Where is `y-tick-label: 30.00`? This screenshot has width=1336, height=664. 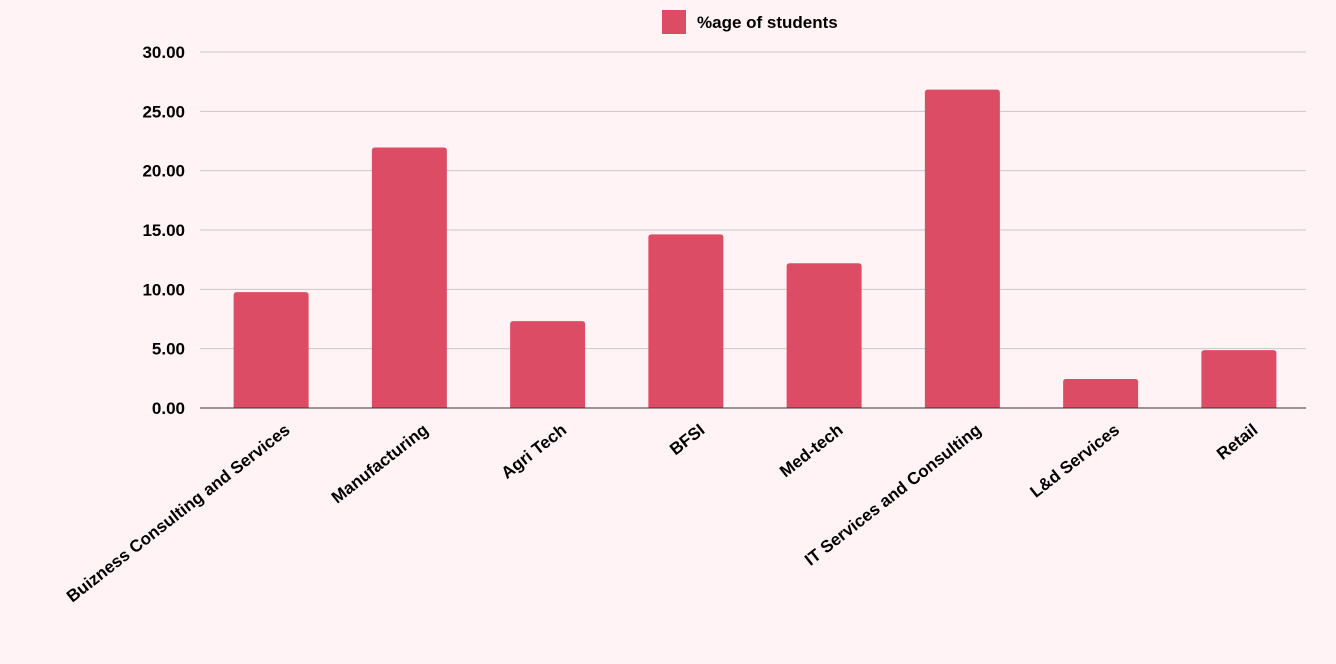
y-tick-label: 30.00 is located at coordinates (163, 52).